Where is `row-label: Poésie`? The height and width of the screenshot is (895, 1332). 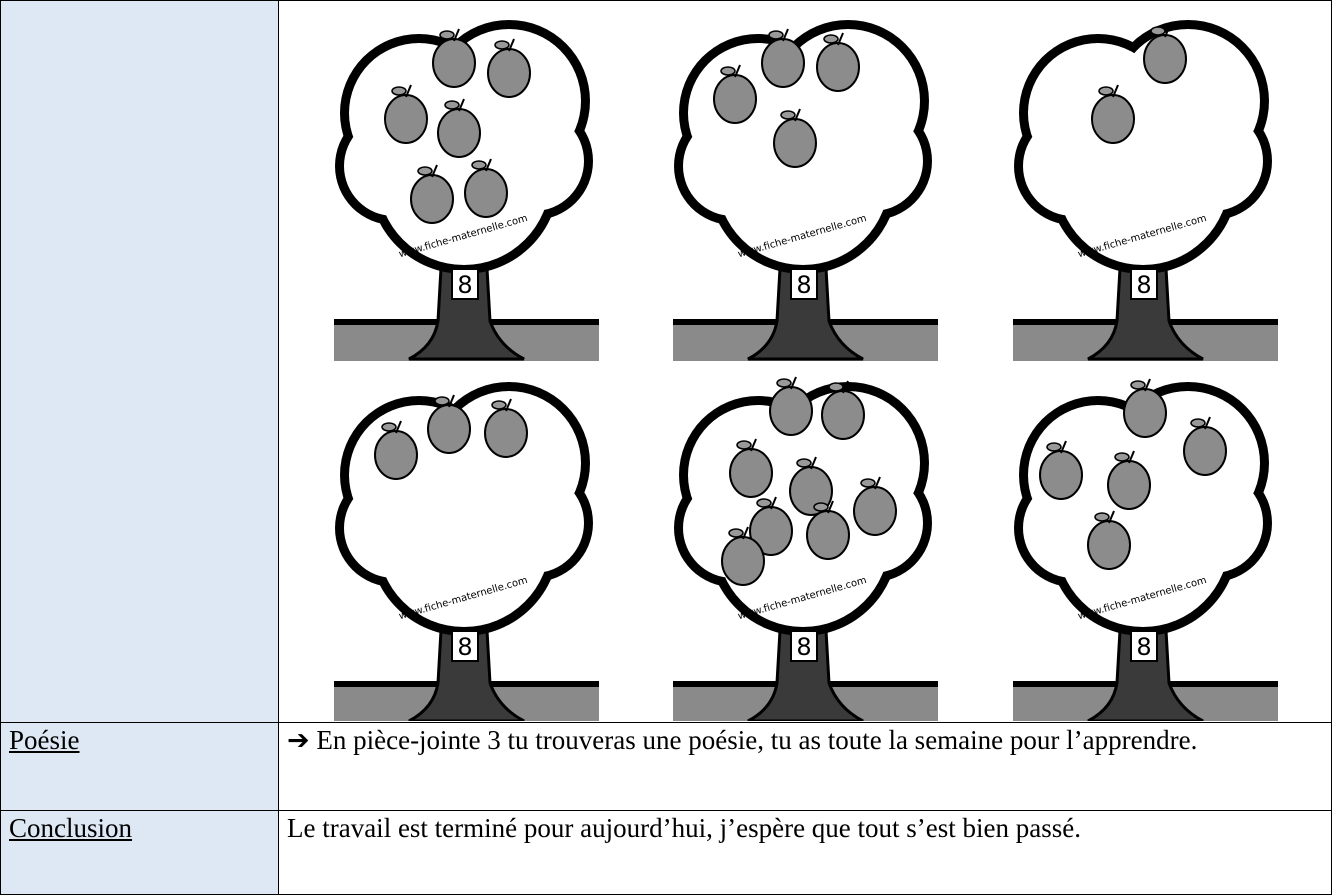
row-label: Poésie is located at coordinates (139, 766).